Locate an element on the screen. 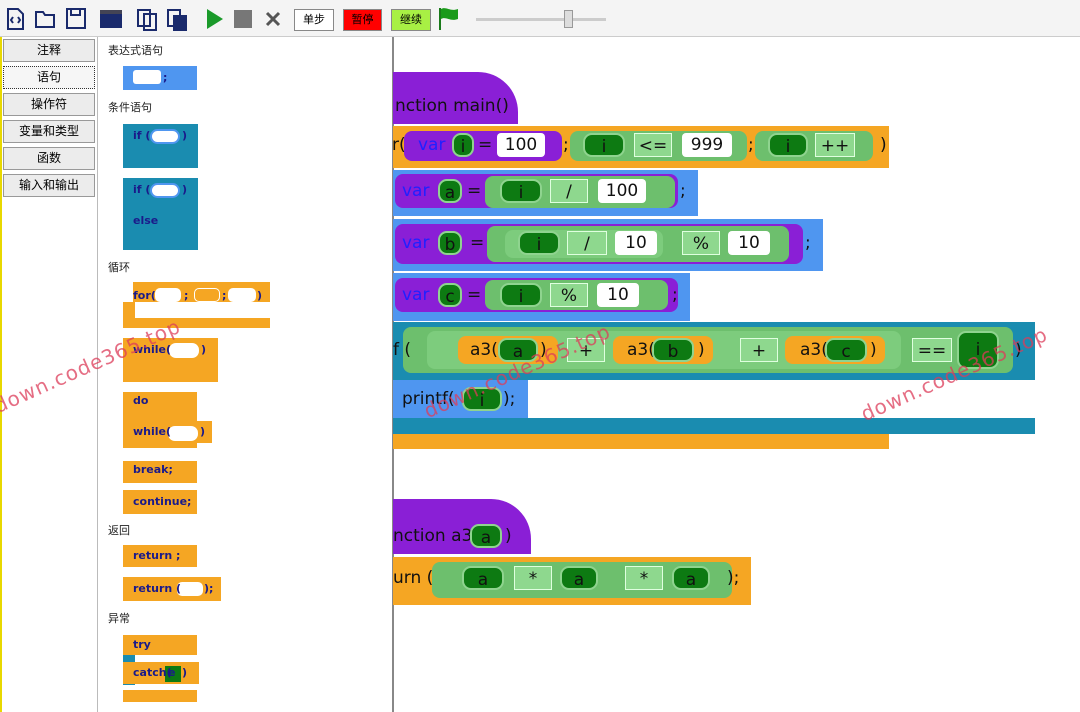 This screenshot has height=712, width=1080. code-token: r( is located at coordinates (399, 145).